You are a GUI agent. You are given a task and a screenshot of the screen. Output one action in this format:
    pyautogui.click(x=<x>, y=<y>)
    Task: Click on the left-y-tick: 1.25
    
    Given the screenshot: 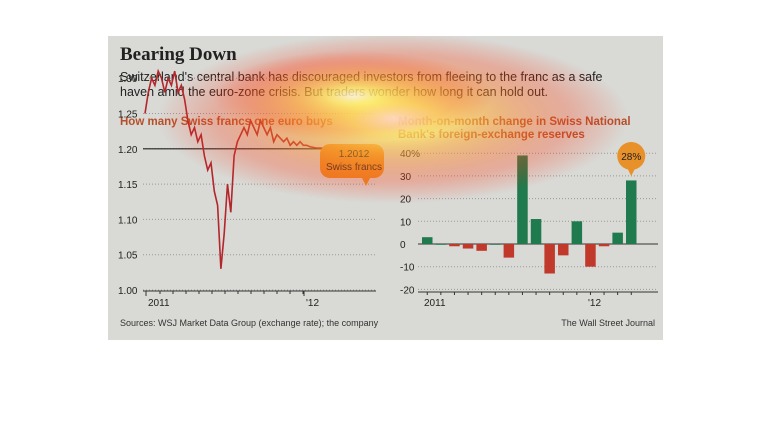 What is the action you would take?
    pyautogui.click(x=128, y=115)
    